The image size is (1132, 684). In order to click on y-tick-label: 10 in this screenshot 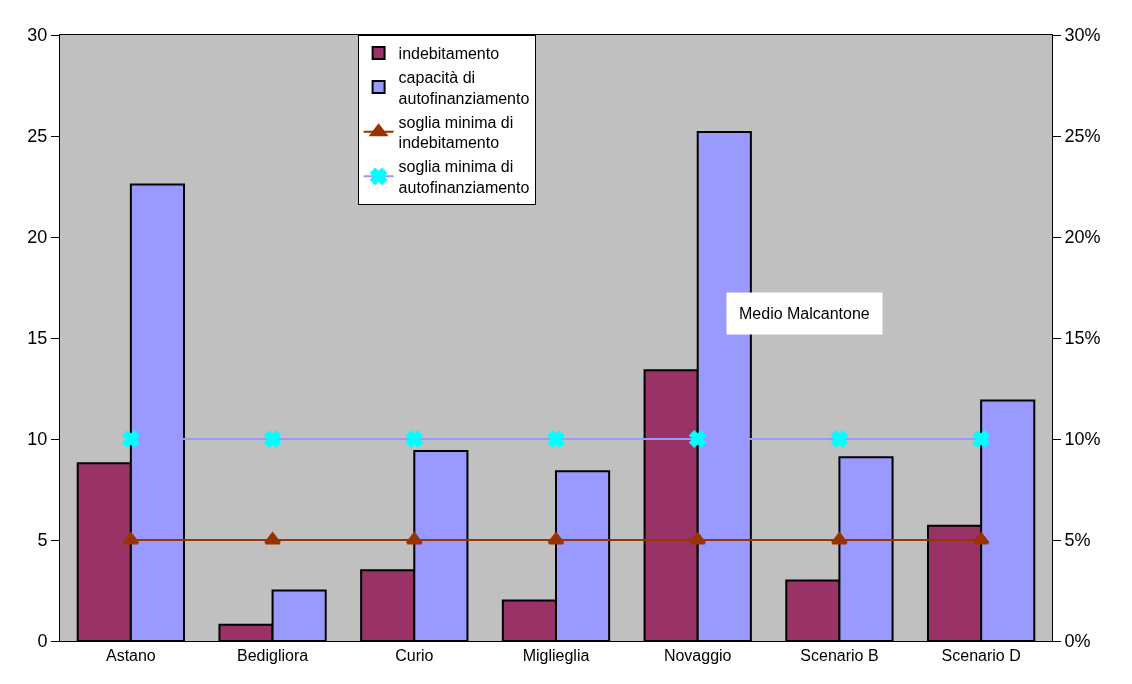, I will do `click(37, 439)`.